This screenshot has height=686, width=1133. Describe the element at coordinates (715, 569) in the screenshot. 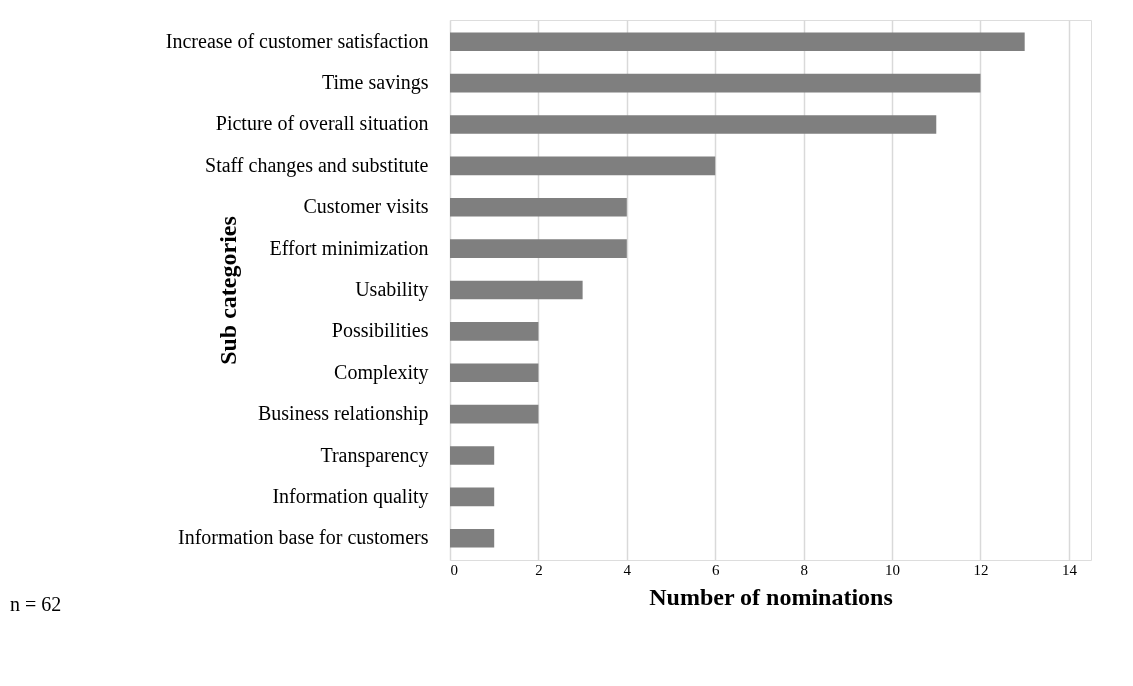

I see `x-tick-label: 6` at that location.